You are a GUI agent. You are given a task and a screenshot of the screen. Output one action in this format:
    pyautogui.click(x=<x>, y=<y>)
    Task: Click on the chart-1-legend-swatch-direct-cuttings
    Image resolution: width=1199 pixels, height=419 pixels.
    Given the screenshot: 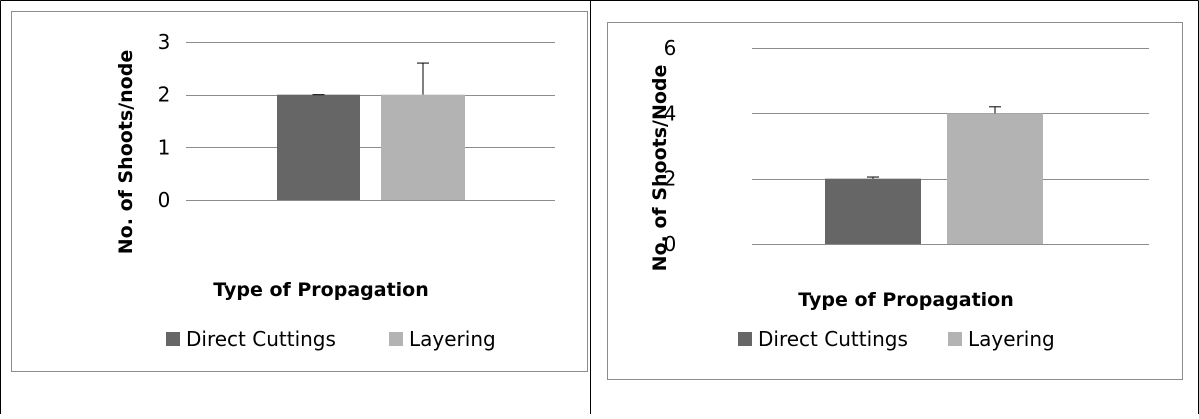 What is the action you would take?
    pyautogui.click(x=173, y=339)
    